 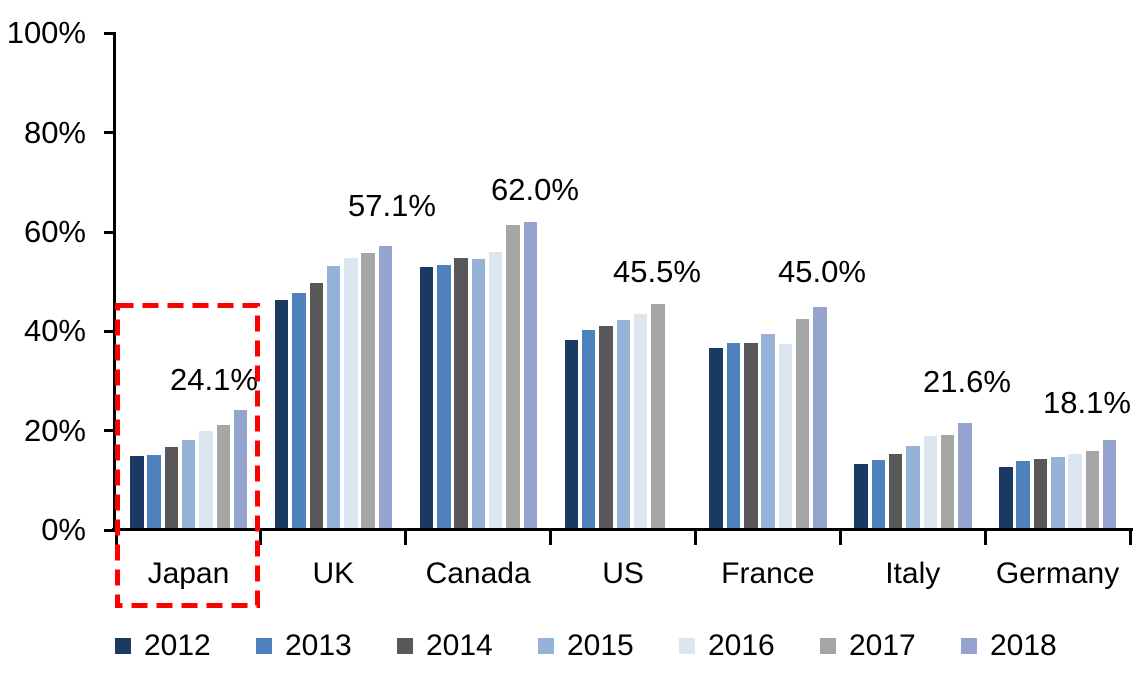 What do you see at coordinates (600, 645) in the screenshot?
I see `legend-label-2015: 2015` at bounding box center [600, 645].